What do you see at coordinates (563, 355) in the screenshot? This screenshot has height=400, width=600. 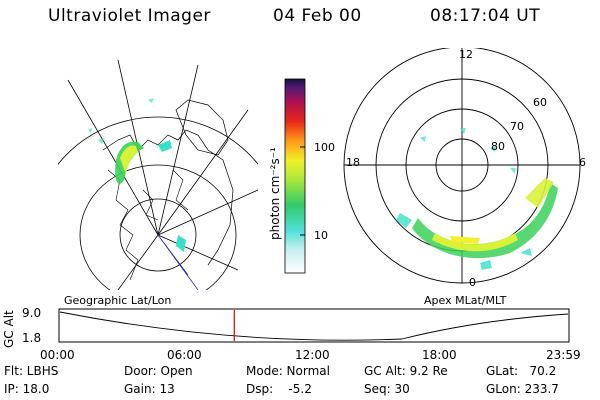 I see `timeline-xtick: 23:59` at bounding box center [563, 355].